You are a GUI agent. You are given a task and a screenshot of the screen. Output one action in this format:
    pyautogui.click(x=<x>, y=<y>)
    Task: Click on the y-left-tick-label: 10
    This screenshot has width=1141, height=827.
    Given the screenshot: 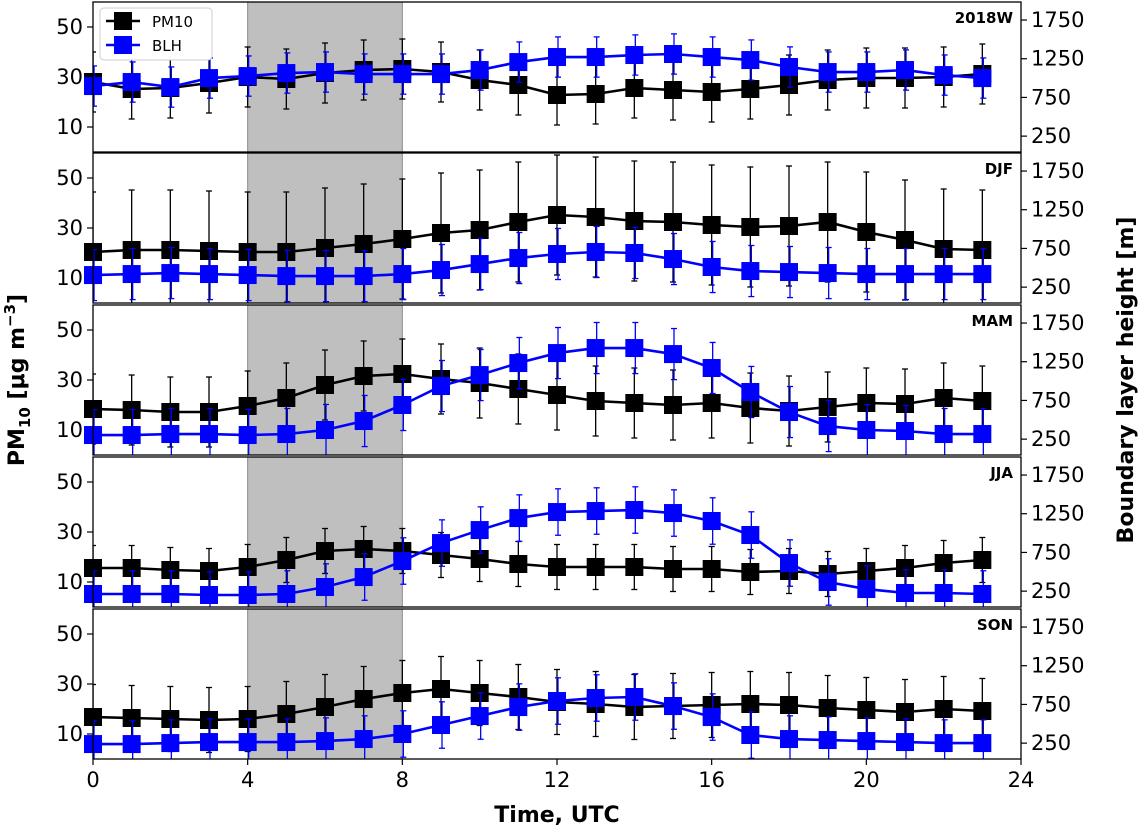 What is the action you would take?
    pyautogui.click(x=69, y=278)
    